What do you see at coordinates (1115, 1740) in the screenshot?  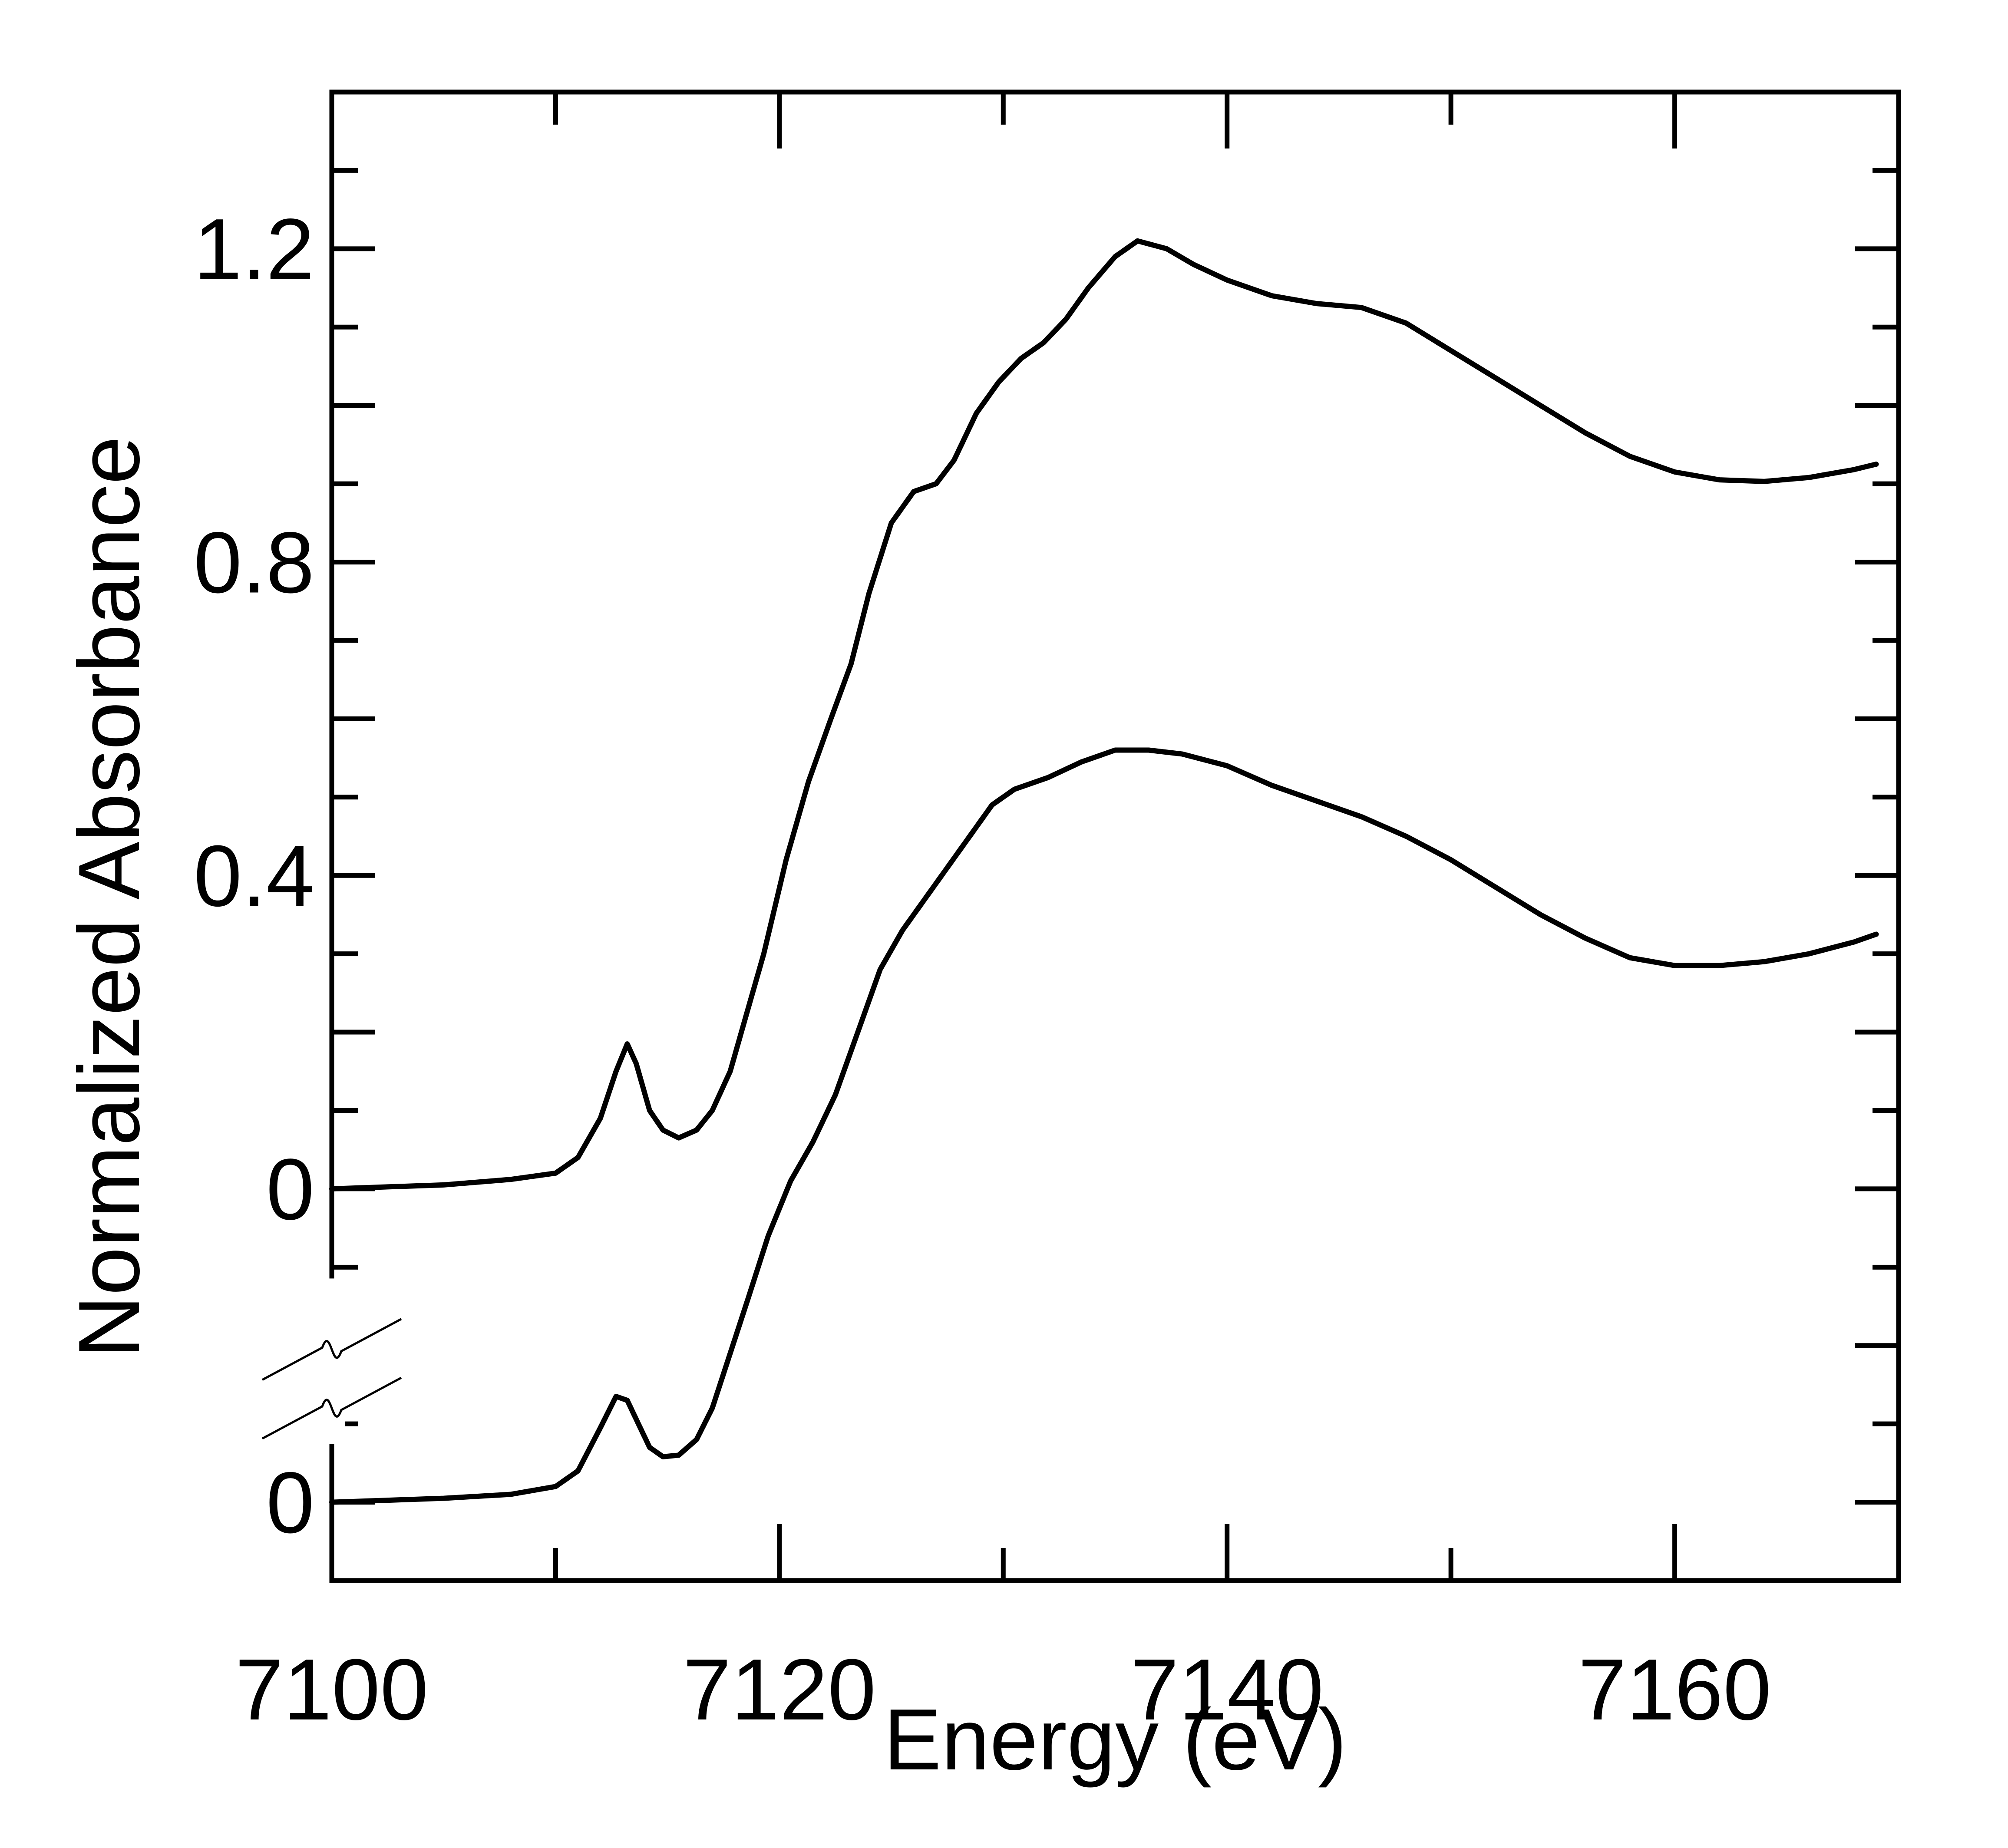 I see `x-axis-title: Energy (eV)` at bounding box center [1115, 1740].